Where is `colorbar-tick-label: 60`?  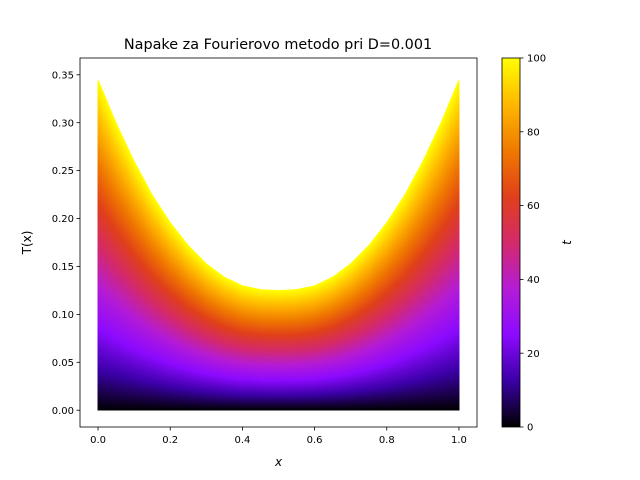 colorbar-tick-label: 60 is located at coordinates (533, 206).